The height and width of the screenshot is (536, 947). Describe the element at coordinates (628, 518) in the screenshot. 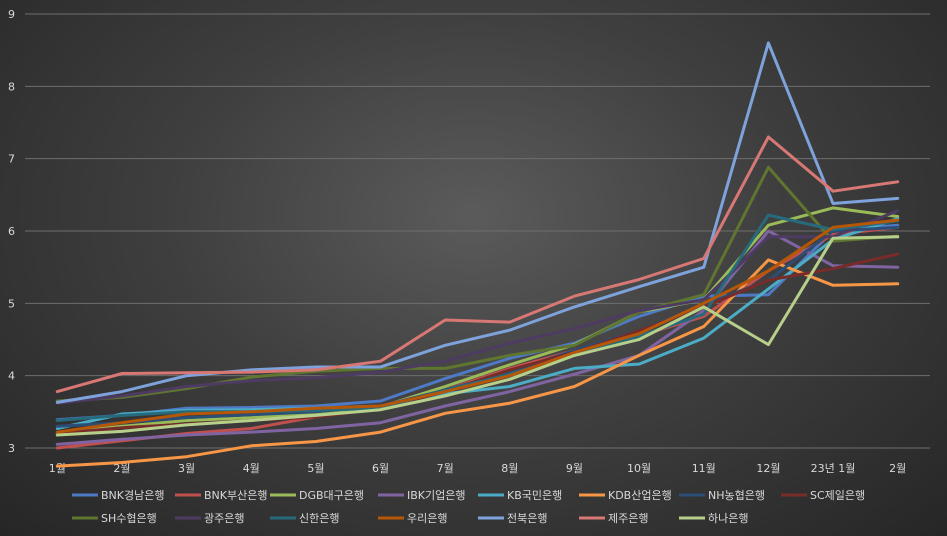

I see `legend-label: 제주은행` at that location.